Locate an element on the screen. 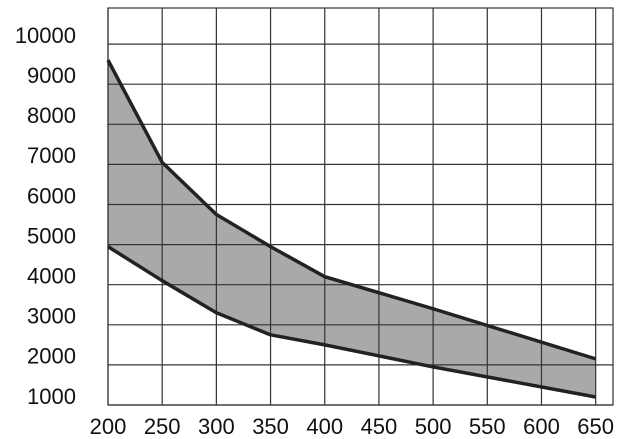  x-tick-label: 350 is located at coordinates (270, 426).